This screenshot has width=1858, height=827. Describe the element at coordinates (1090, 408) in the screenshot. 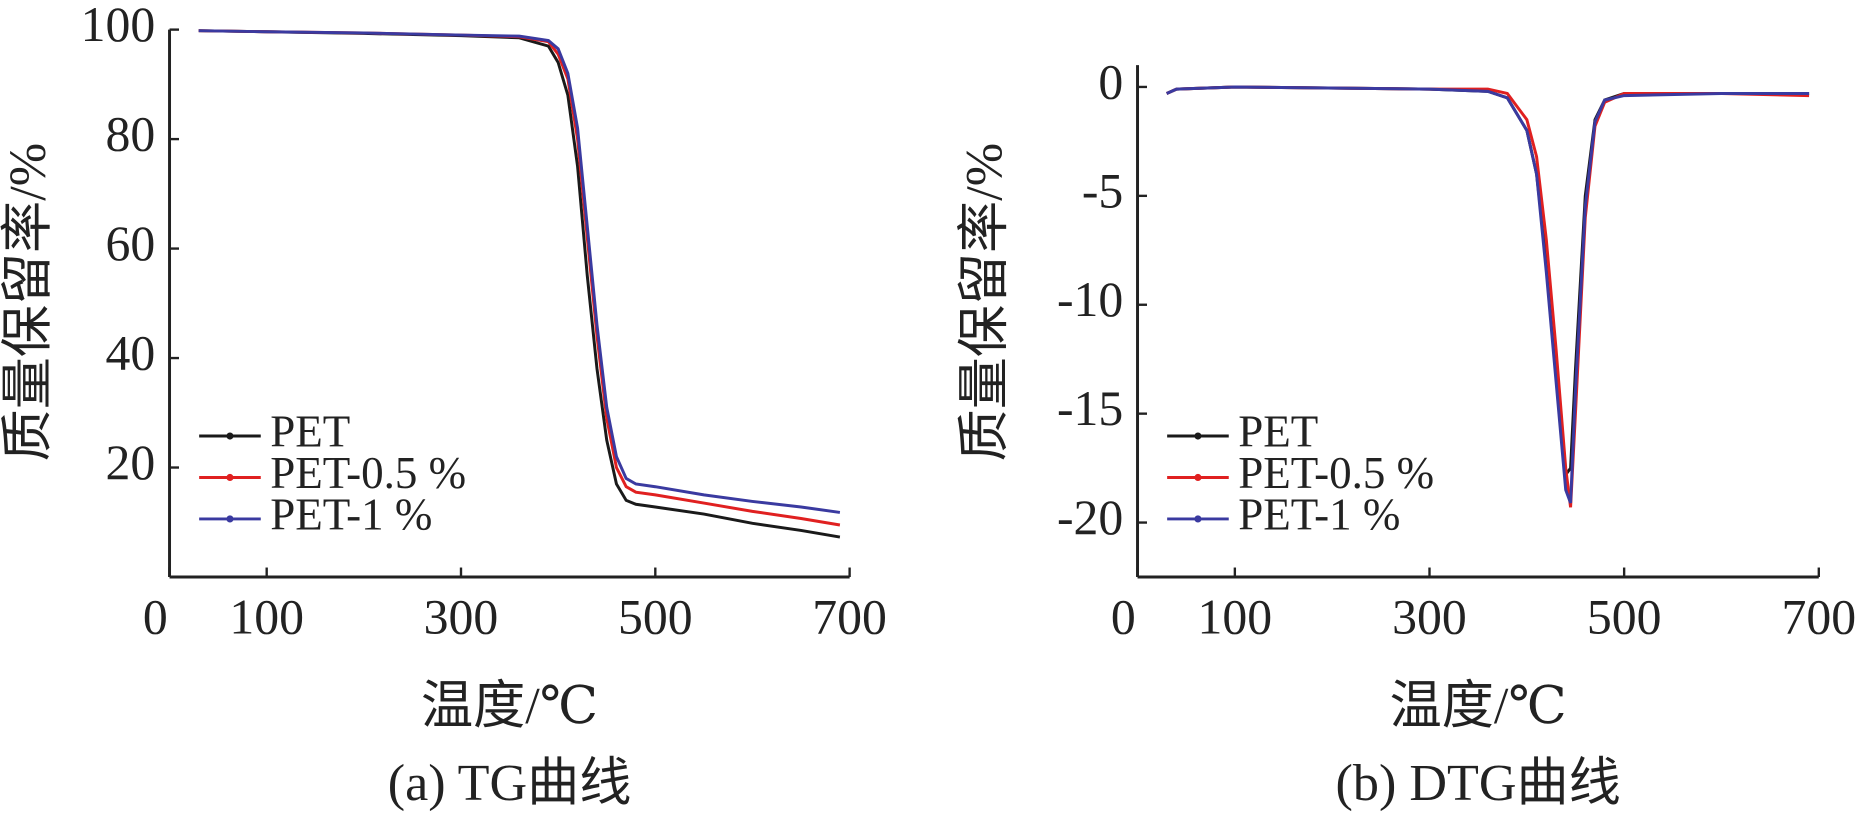

I see `y-tick-label: -15` at that location.